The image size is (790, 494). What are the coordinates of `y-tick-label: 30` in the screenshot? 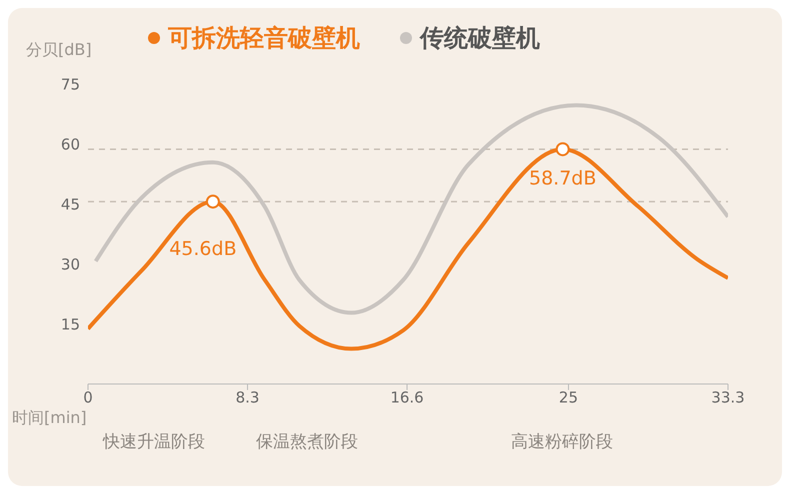 It's located at (70, 264).